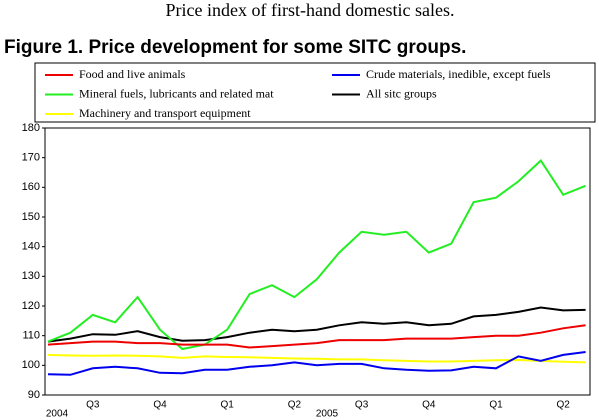 This screenshot has height=420, width=599. What do you see at coordinates (31, 336) in the screenshot?
I see `y-tick-label: 110` at bounding box center [31, 336].